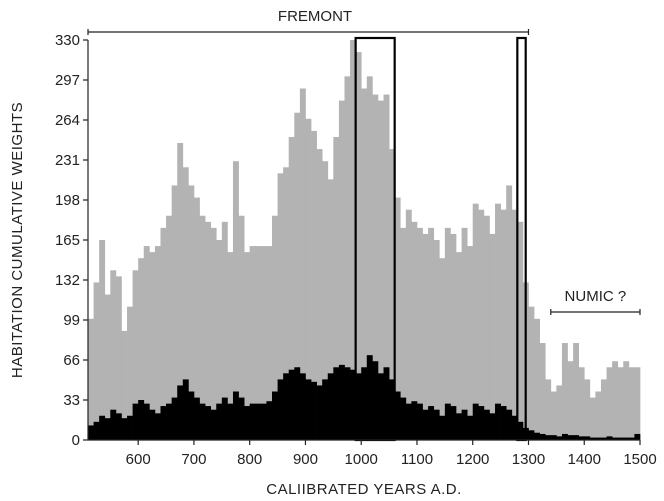  What do you see at coordinates (67, 240) in the screenshot?
I see `y-tick-label: 165` at bounding box center [67, 240].